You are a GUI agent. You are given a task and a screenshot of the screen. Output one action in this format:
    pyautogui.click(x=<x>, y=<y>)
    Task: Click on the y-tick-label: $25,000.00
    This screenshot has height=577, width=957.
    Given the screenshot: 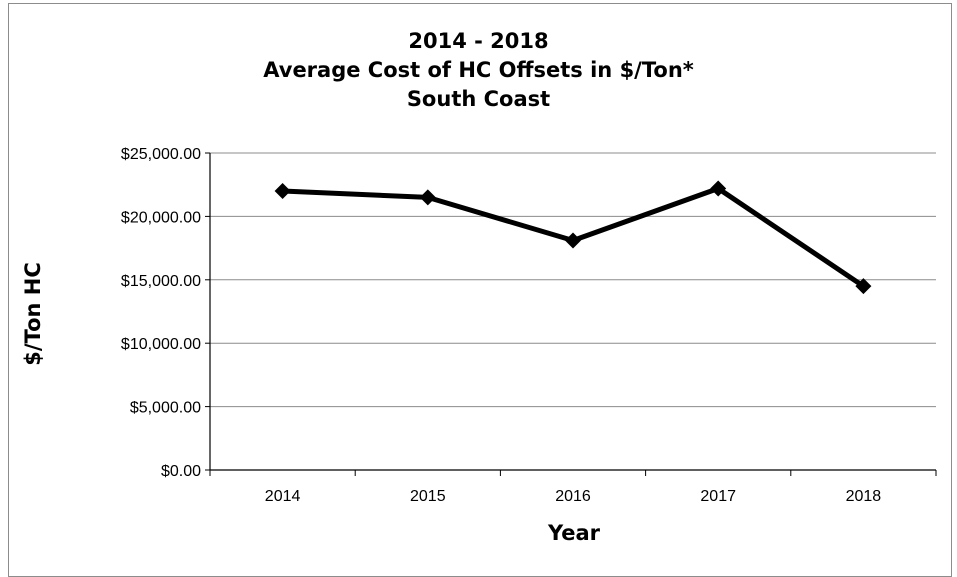 What is the action you would take?
    pyautogui.click(x=161, y=154)
    